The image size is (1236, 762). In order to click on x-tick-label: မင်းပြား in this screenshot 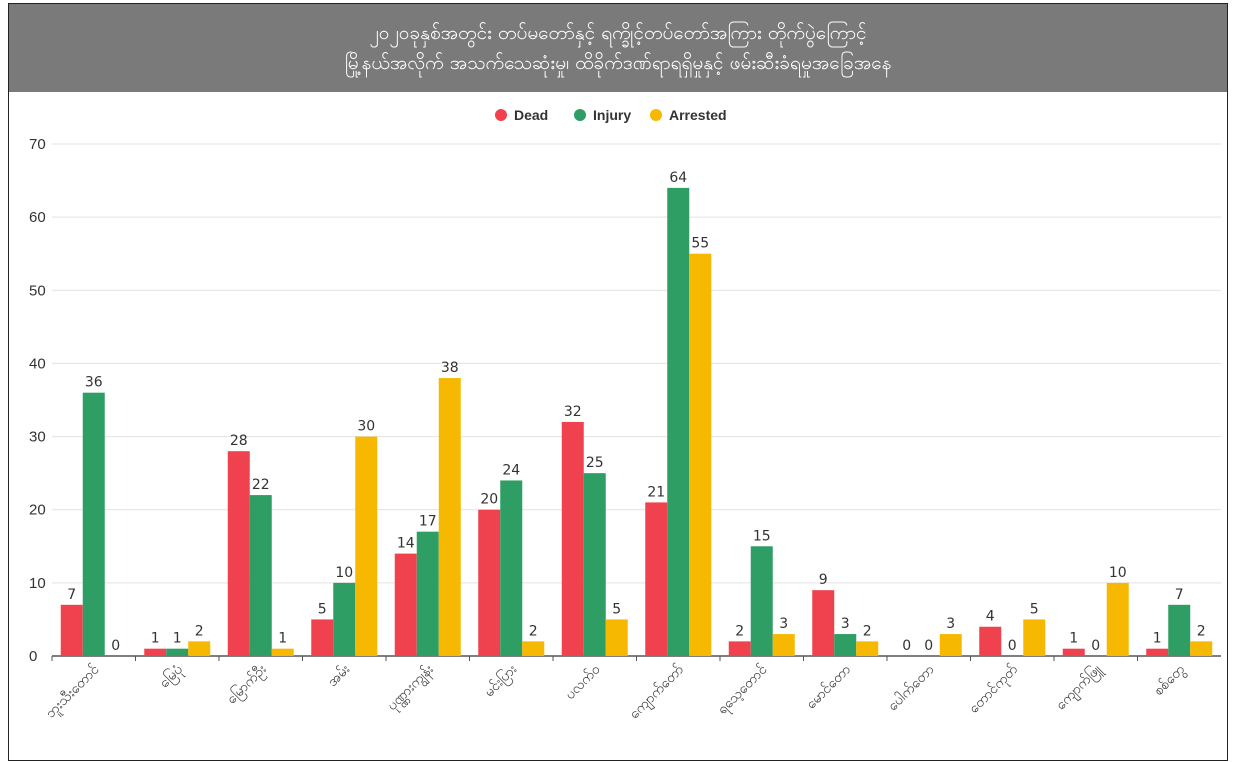, I will do `click(501, 680)`.